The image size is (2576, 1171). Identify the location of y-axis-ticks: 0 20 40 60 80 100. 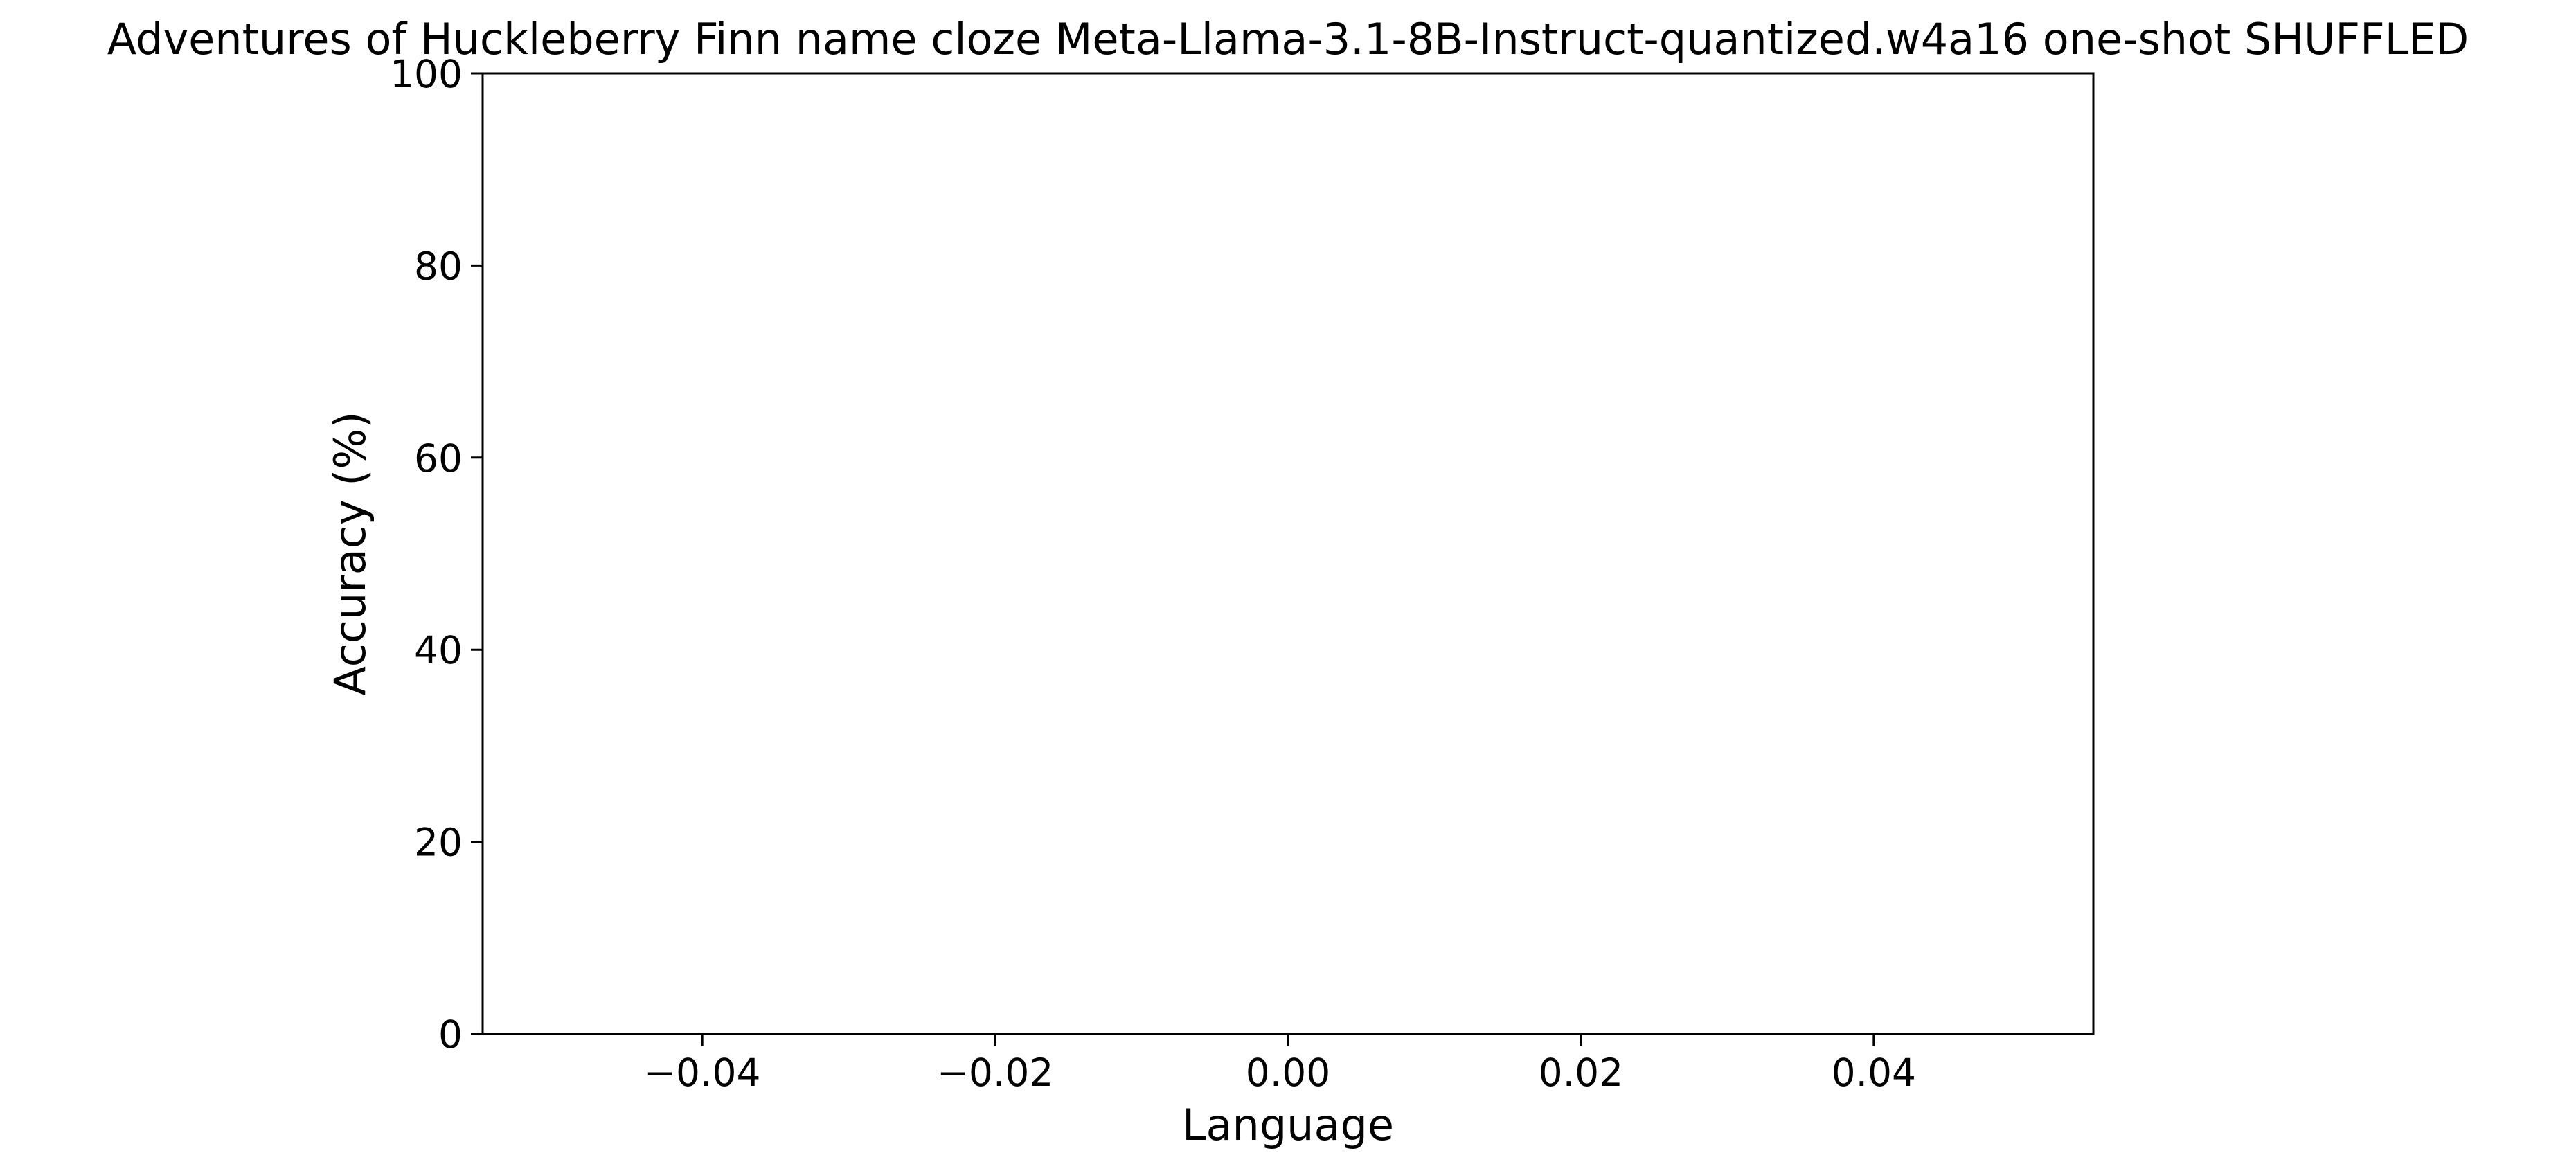
(437, 554).